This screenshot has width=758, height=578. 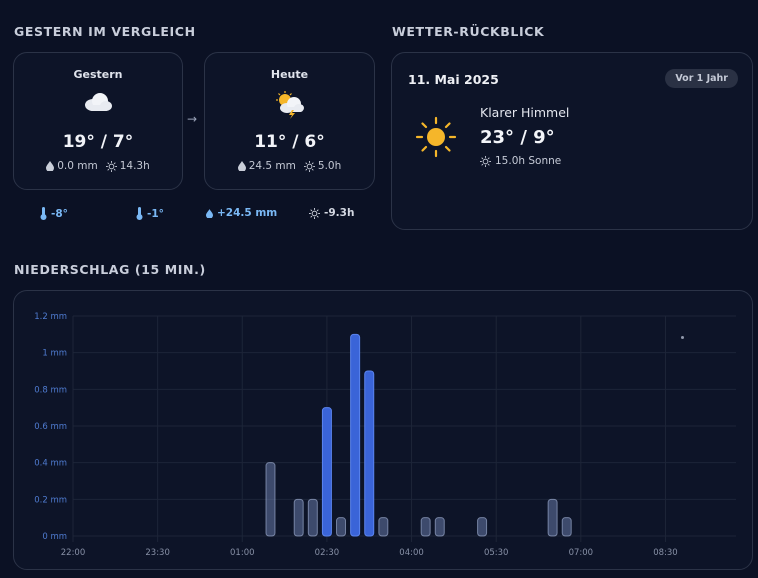 I want to click on yesterday-temp: 19° / 7°, so click(x=98, y=142).